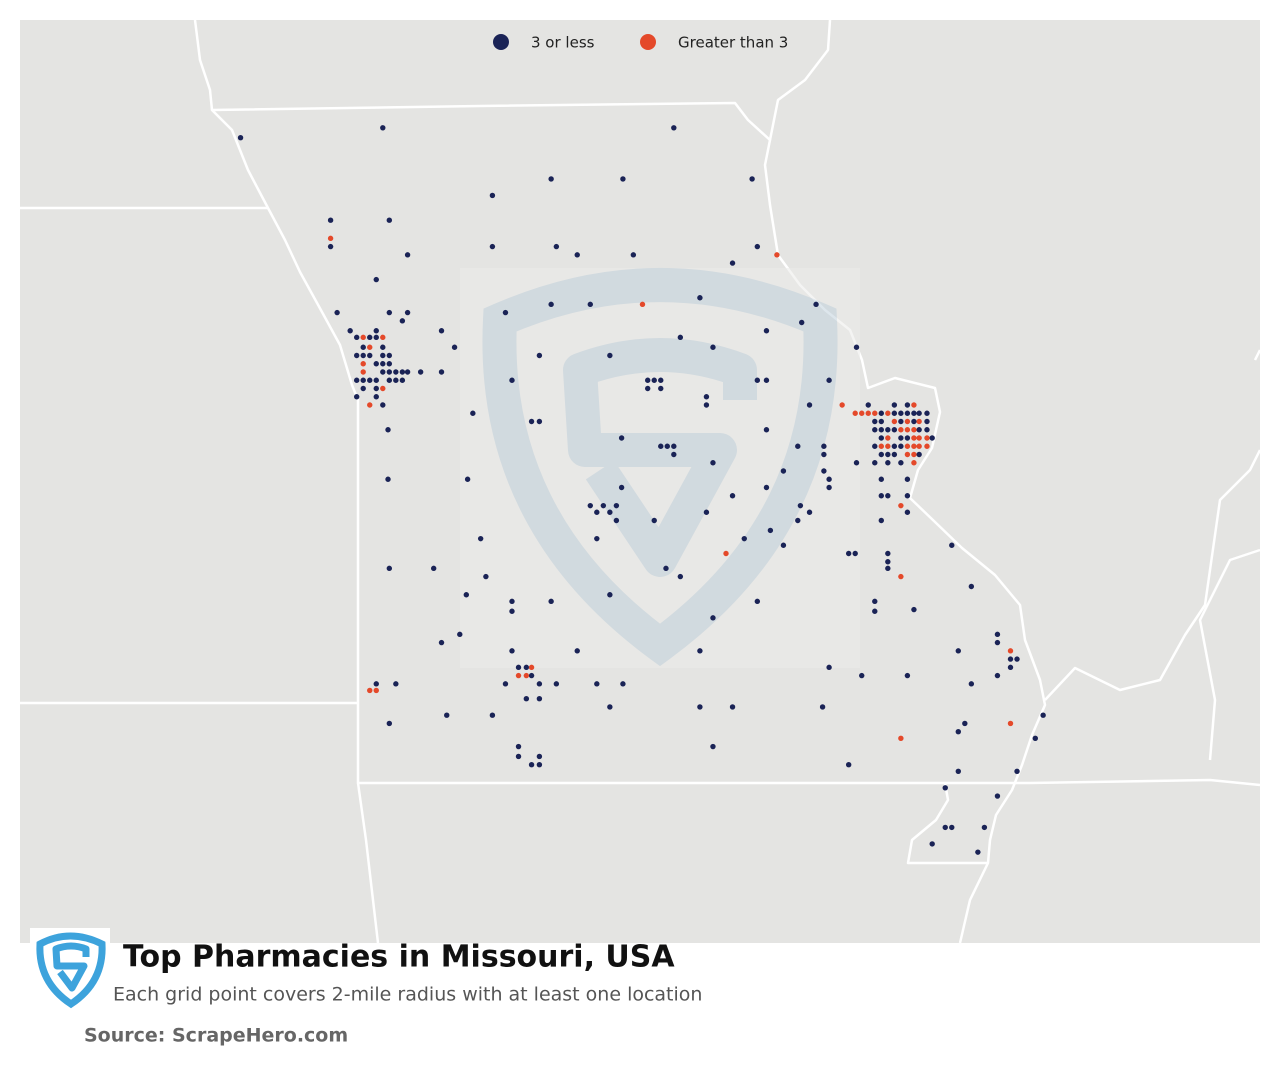  I want to click on kentucky-line, so click(1229, 654).